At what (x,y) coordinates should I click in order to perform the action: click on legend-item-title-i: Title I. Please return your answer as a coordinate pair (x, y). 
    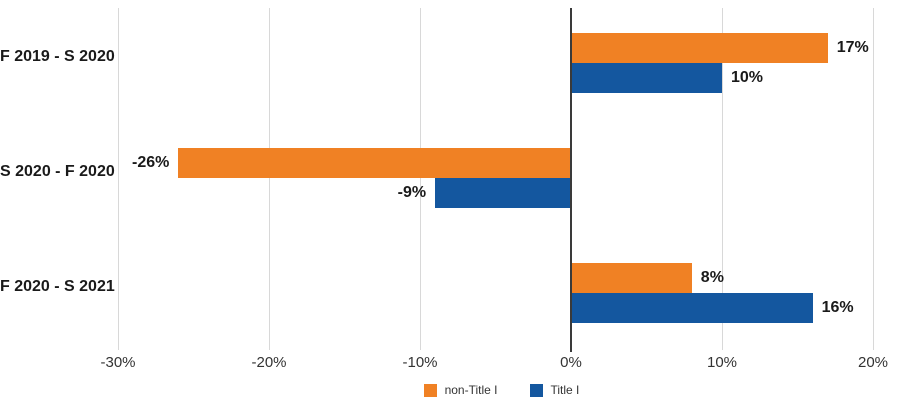
    Looking at the image, I should click on (554, 390).